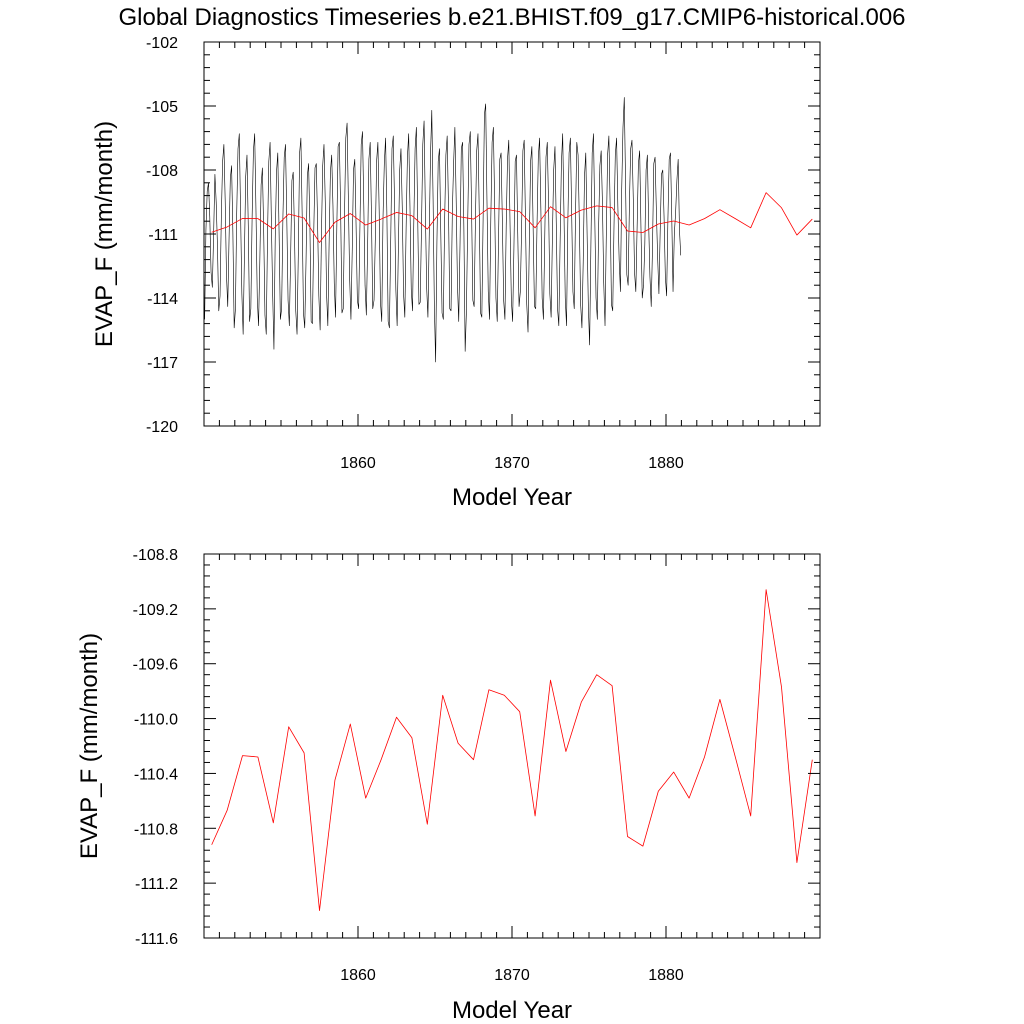  I want to click on y-tick-label: -114, so click(162, 299).